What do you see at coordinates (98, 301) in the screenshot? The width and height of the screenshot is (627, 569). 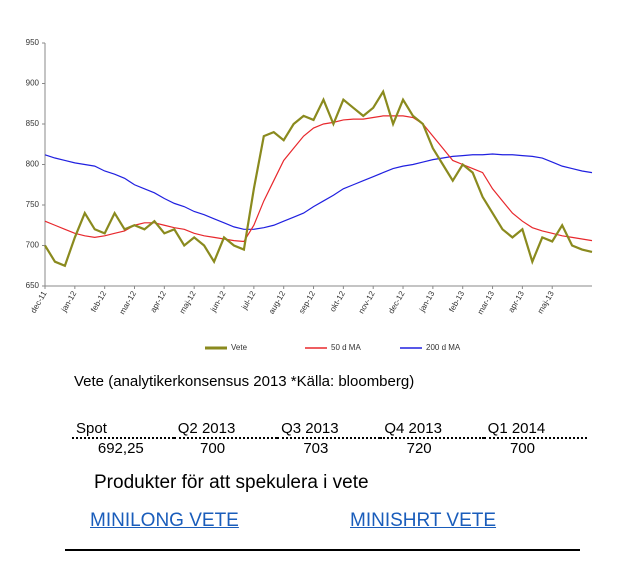 I see `x-tick-label: feb-12` at bounding box center [98, 301].